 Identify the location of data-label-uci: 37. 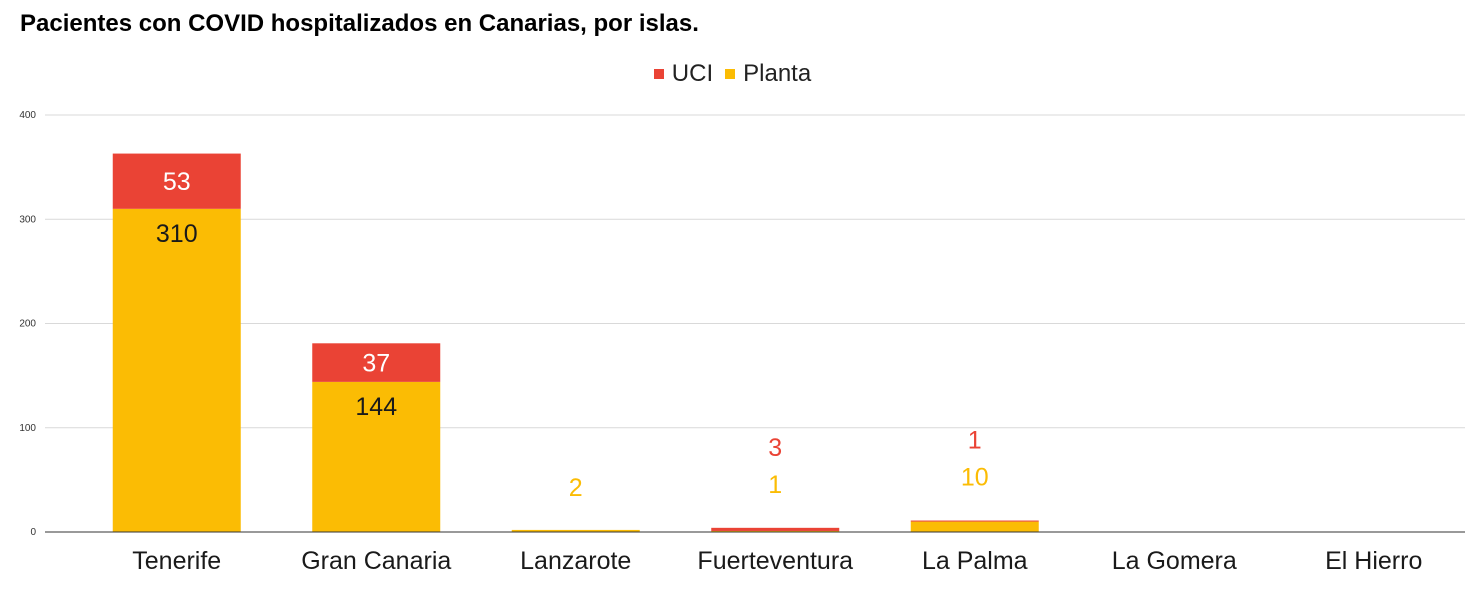
(376, 364).